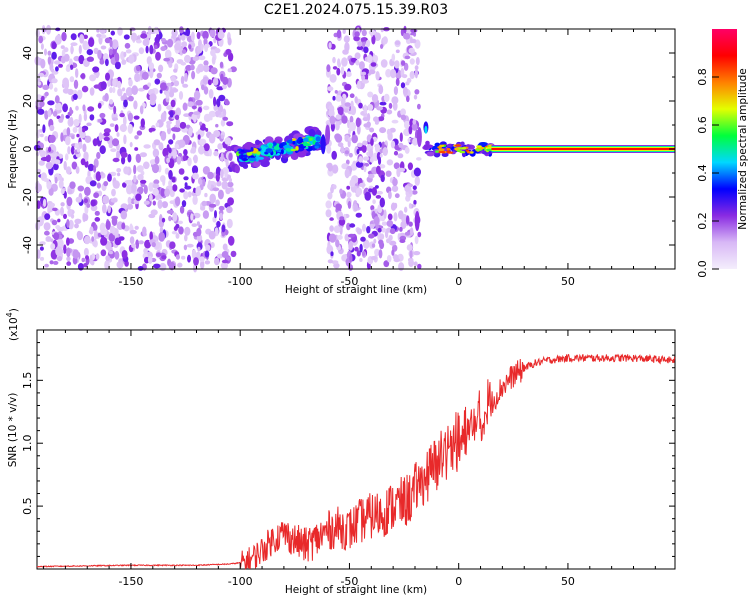 The height and width of the screenshot is (600, 750). I want to click on spectrogram-y-tick-label: 0, so click(27, 149).